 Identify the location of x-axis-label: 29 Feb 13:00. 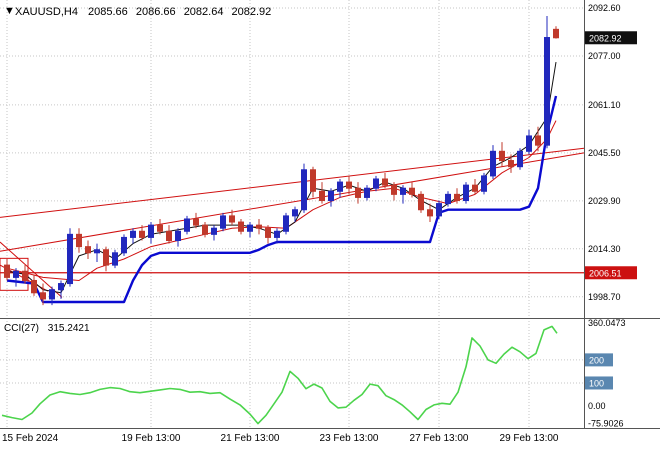
(529, 438).